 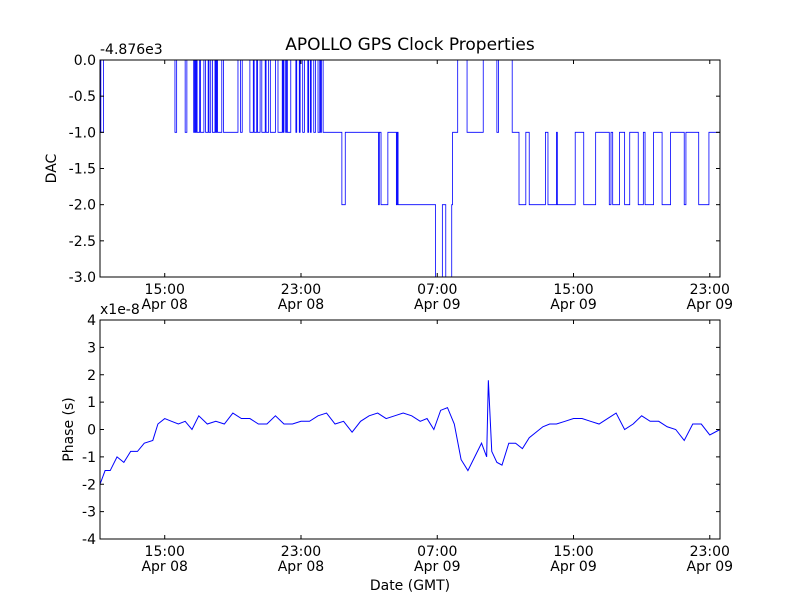 I want to click on phase-y-tick-label: 2, so click(x=91, y=376).